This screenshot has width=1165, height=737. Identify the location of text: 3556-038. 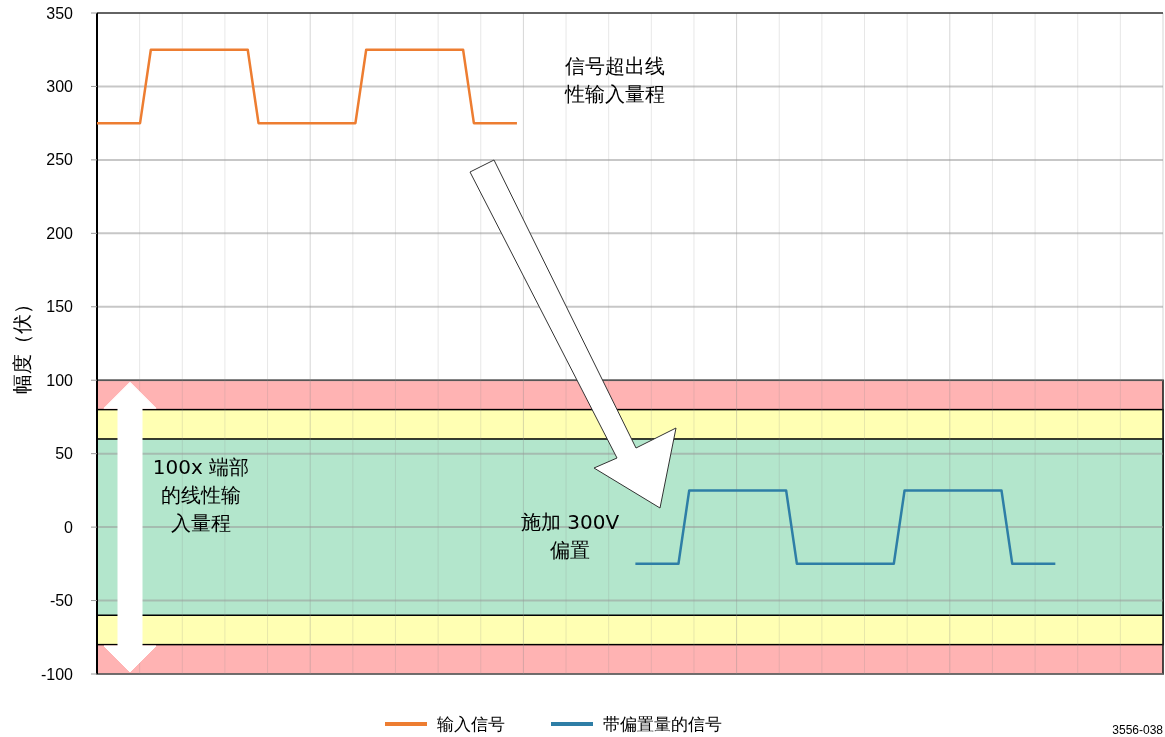
(1138, 730).